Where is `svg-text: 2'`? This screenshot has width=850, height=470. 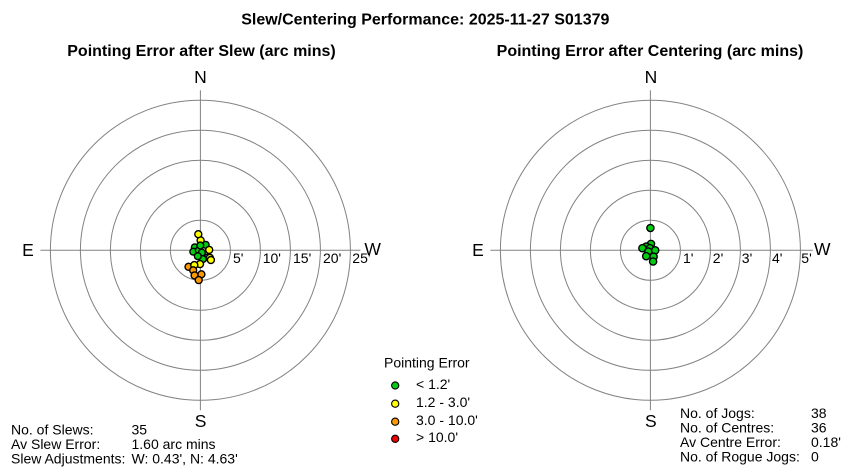 svg-text: 2' is located at coordinates (718, 258).